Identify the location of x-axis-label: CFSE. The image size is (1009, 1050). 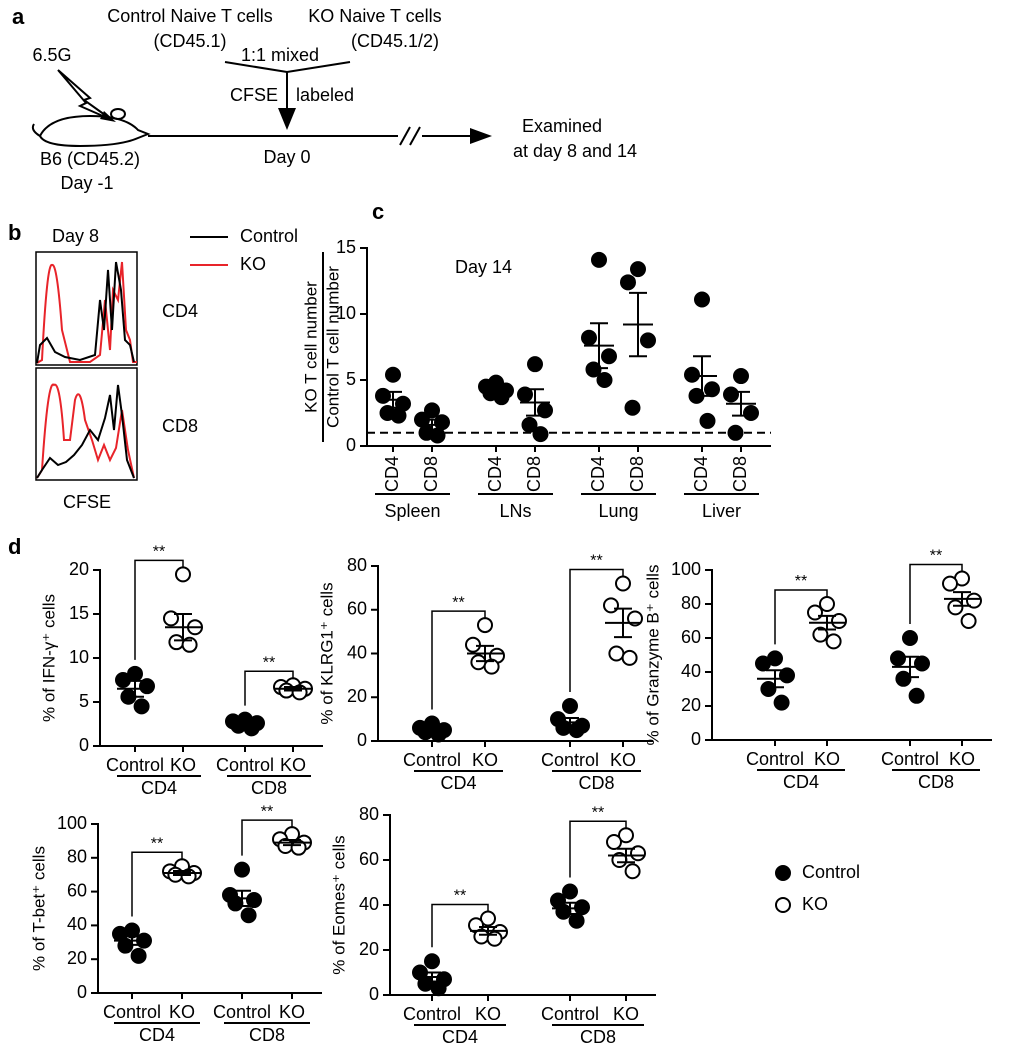
(87, 502).